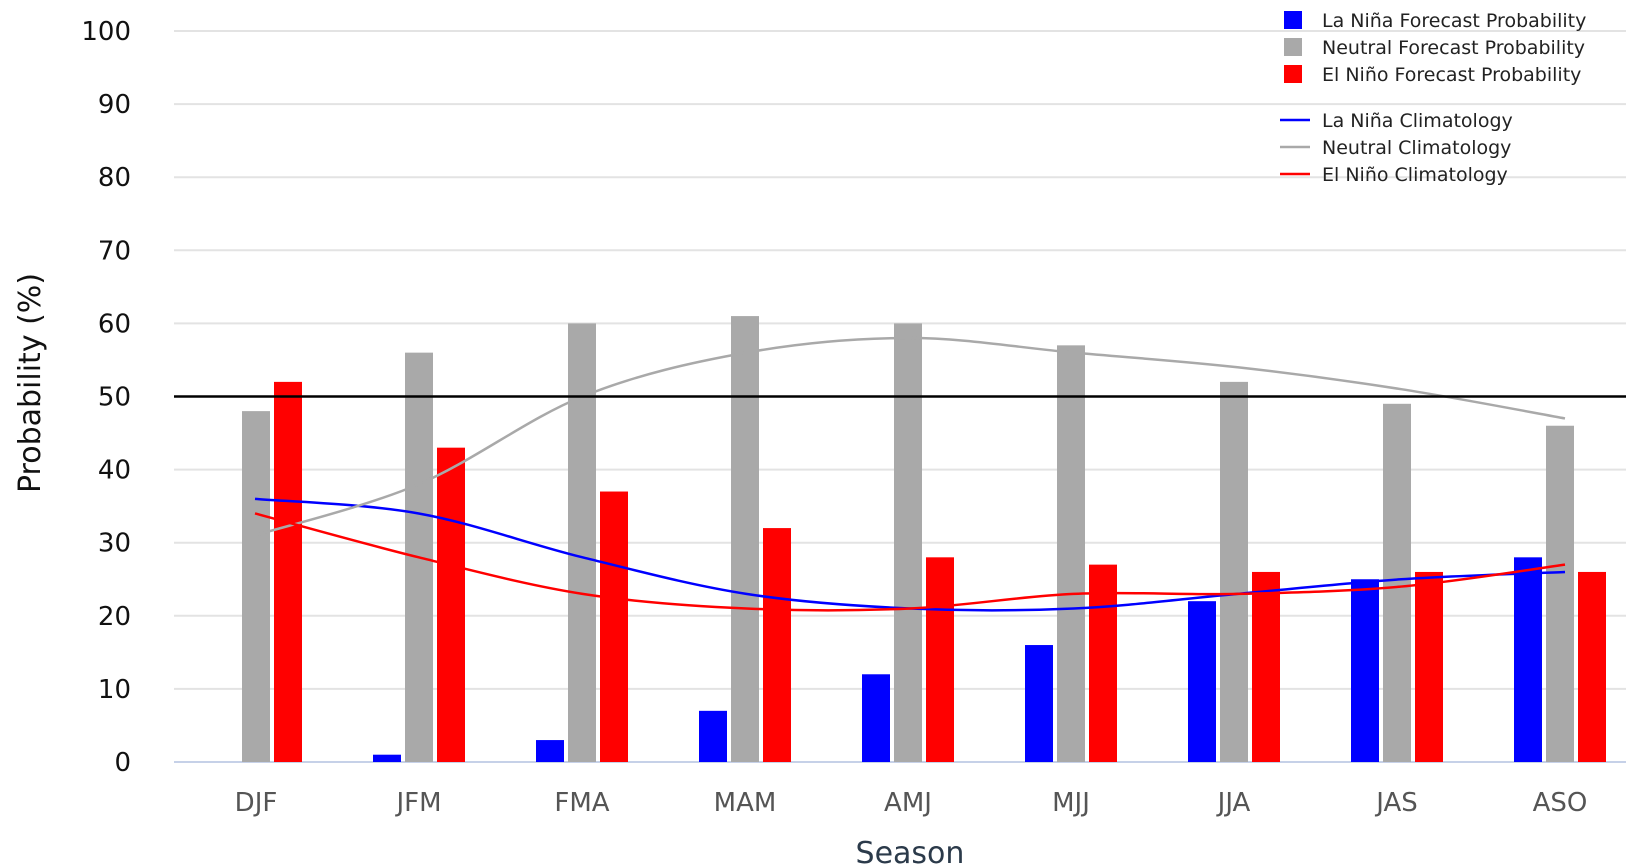 Image resolution: width=1626 pixels, height=867 pixels. I want to click on y-tick-label: 0, so click(122, 763).